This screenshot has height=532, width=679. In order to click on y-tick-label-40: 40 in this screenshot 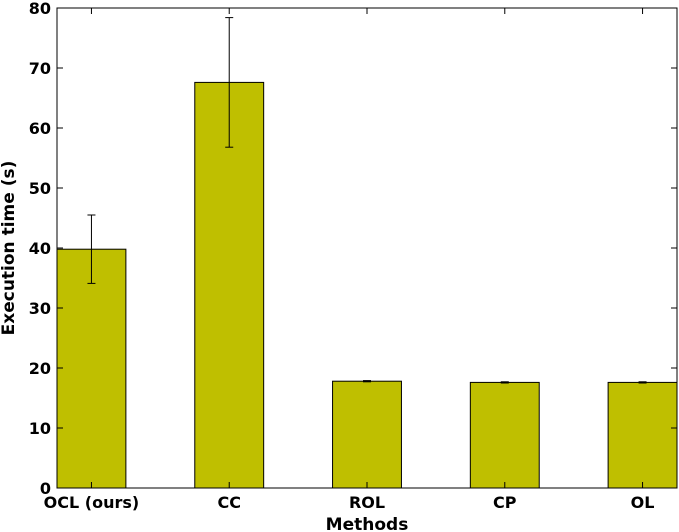, I will do `click(40, 248)`.